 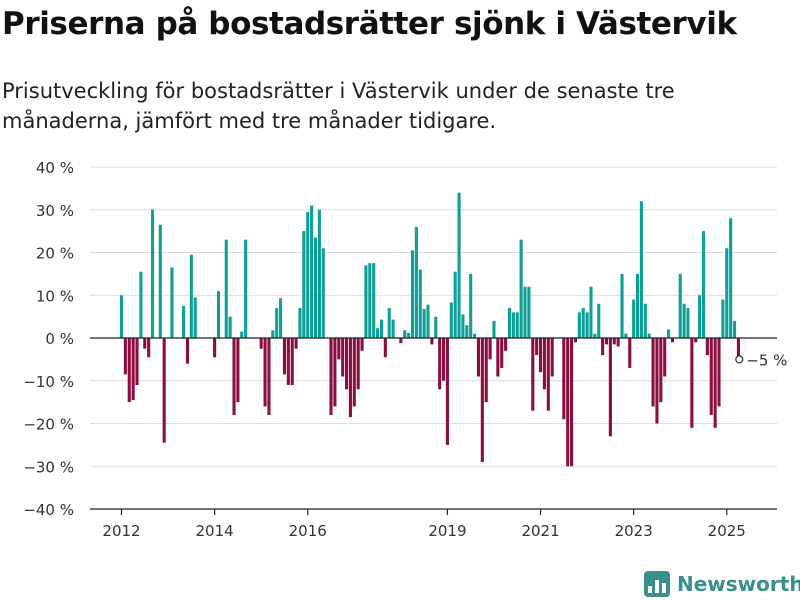 I want to click on annotation-label: −5 %, so click(x=766, y=360).